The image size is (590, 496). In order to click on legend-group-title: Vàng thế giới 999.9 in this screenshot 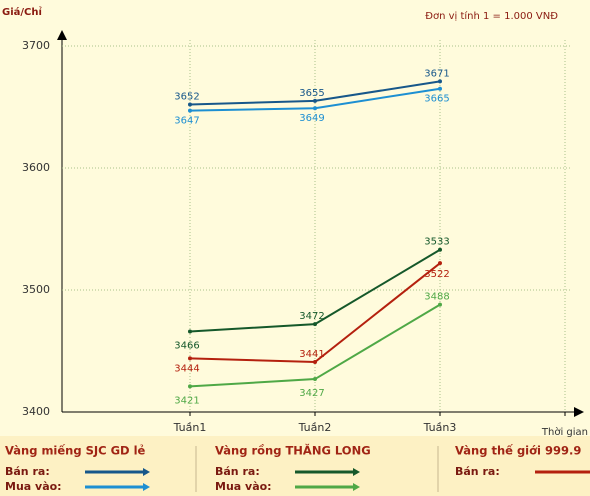, I will do `click(518, 451)`.